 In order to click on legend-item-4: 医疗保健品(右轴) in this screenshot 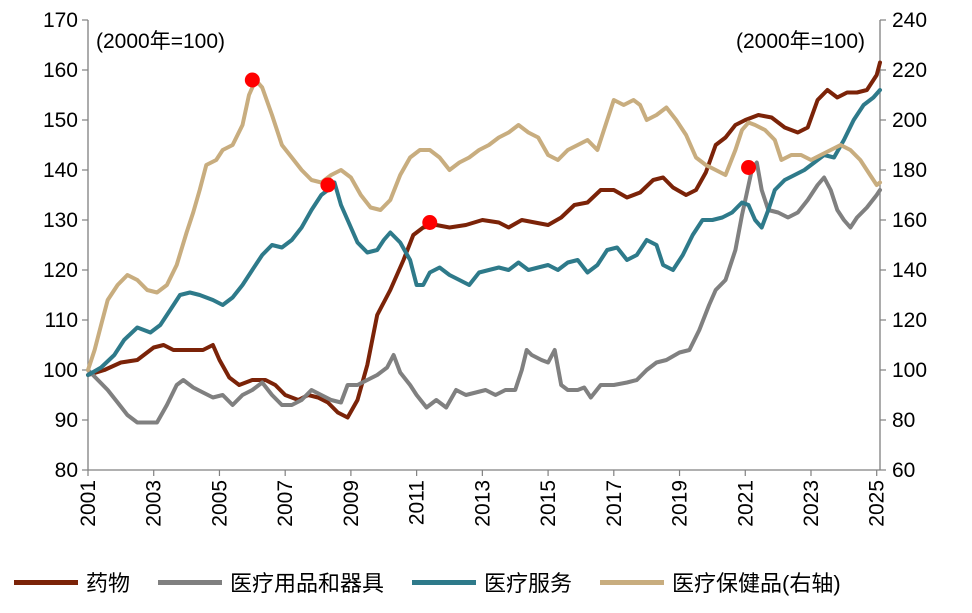, I will do `click(720, 582)`.